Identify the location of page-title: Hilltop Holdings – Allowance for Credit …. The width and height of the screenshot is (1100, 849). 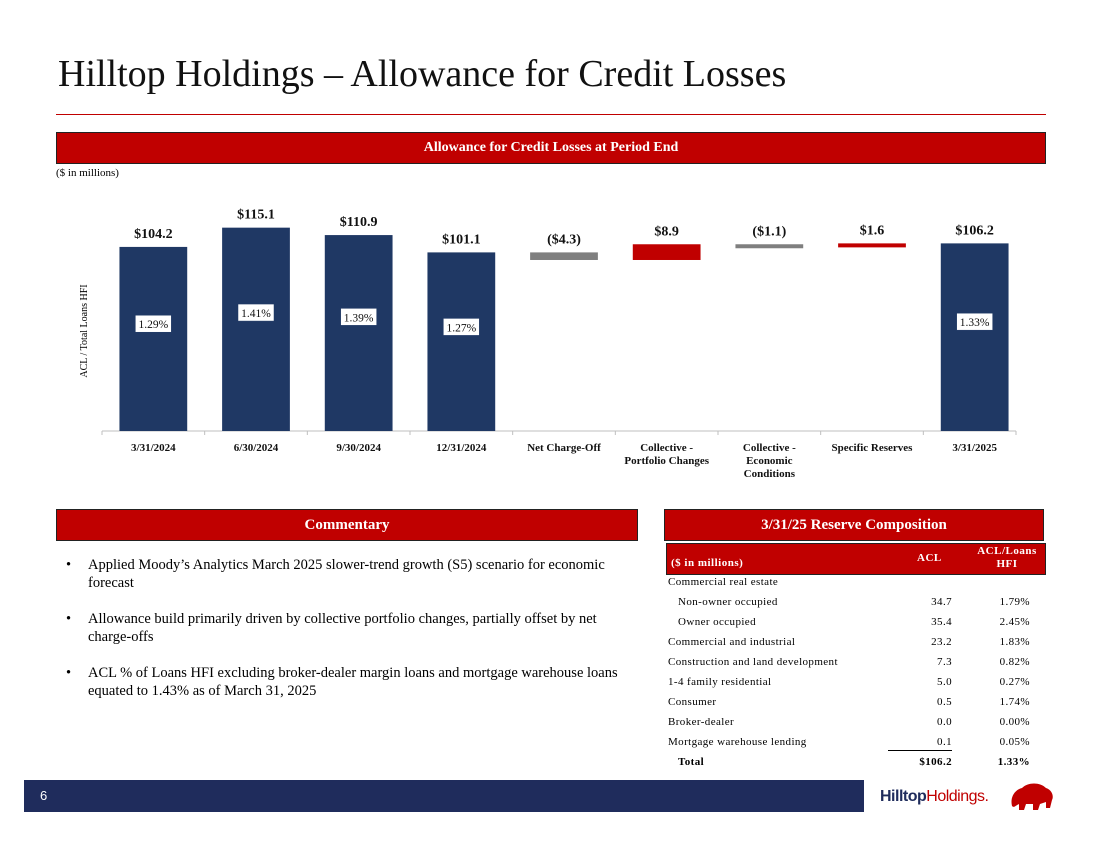
(422, 74).